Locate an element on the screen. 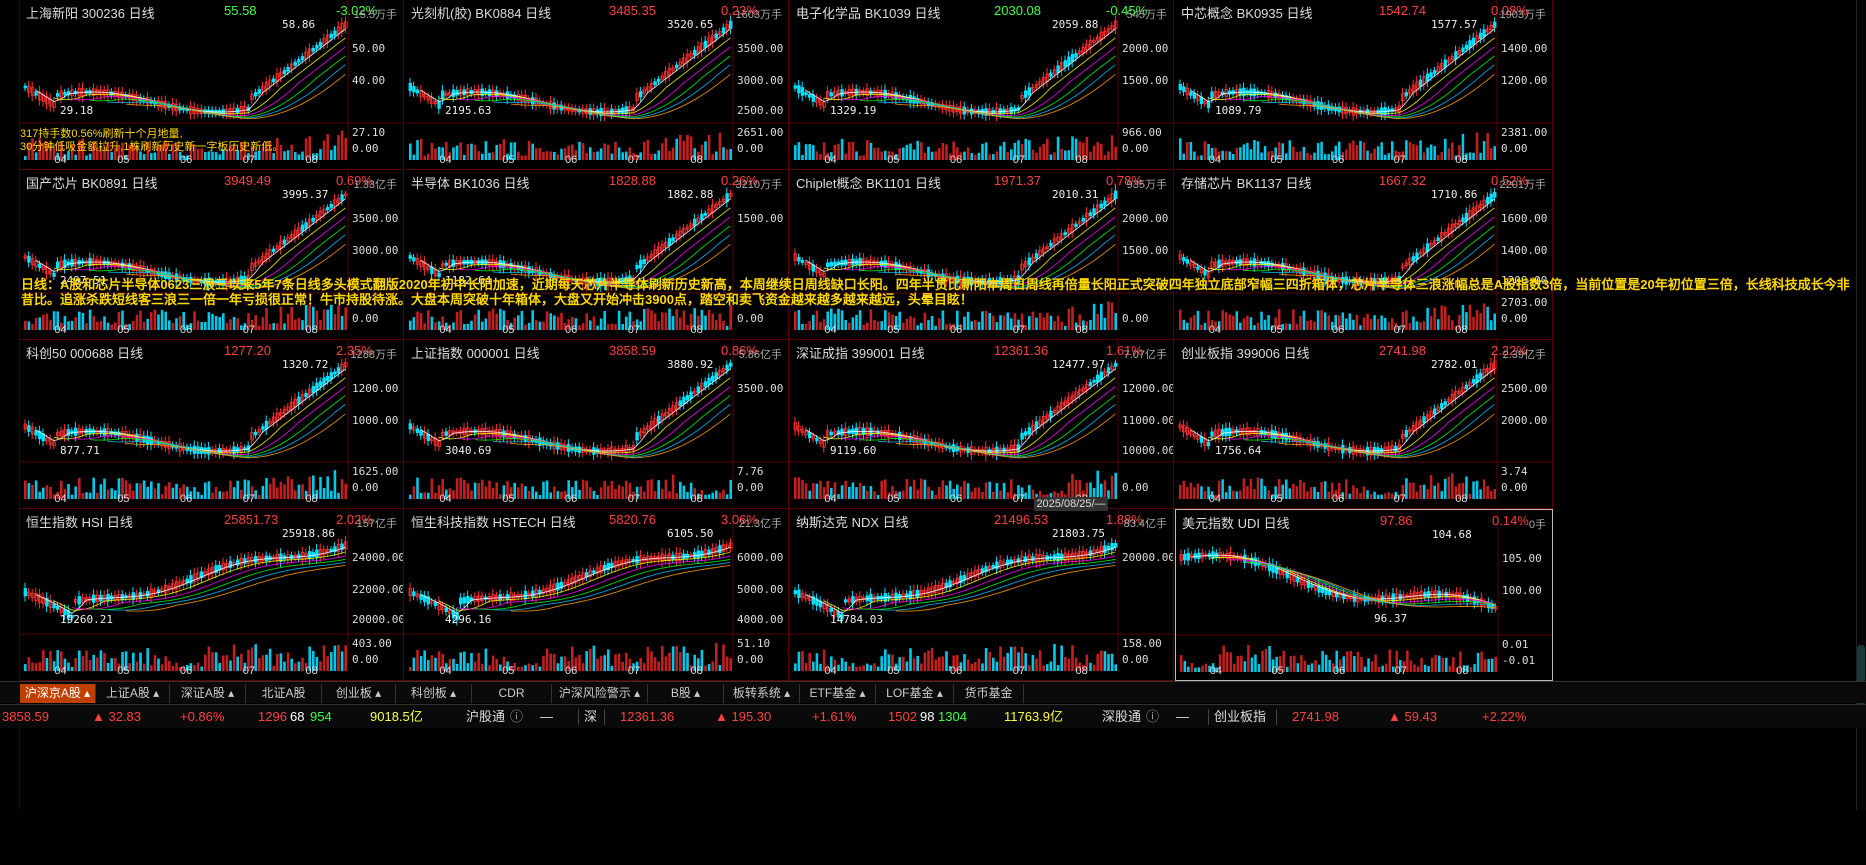  sh-up-count: 1296 is located at coordinates (272, 716).